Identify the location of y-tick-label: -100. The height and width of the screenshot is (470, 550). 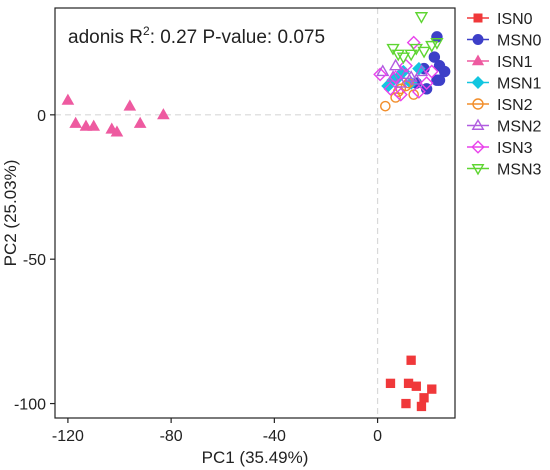
(30, 405).